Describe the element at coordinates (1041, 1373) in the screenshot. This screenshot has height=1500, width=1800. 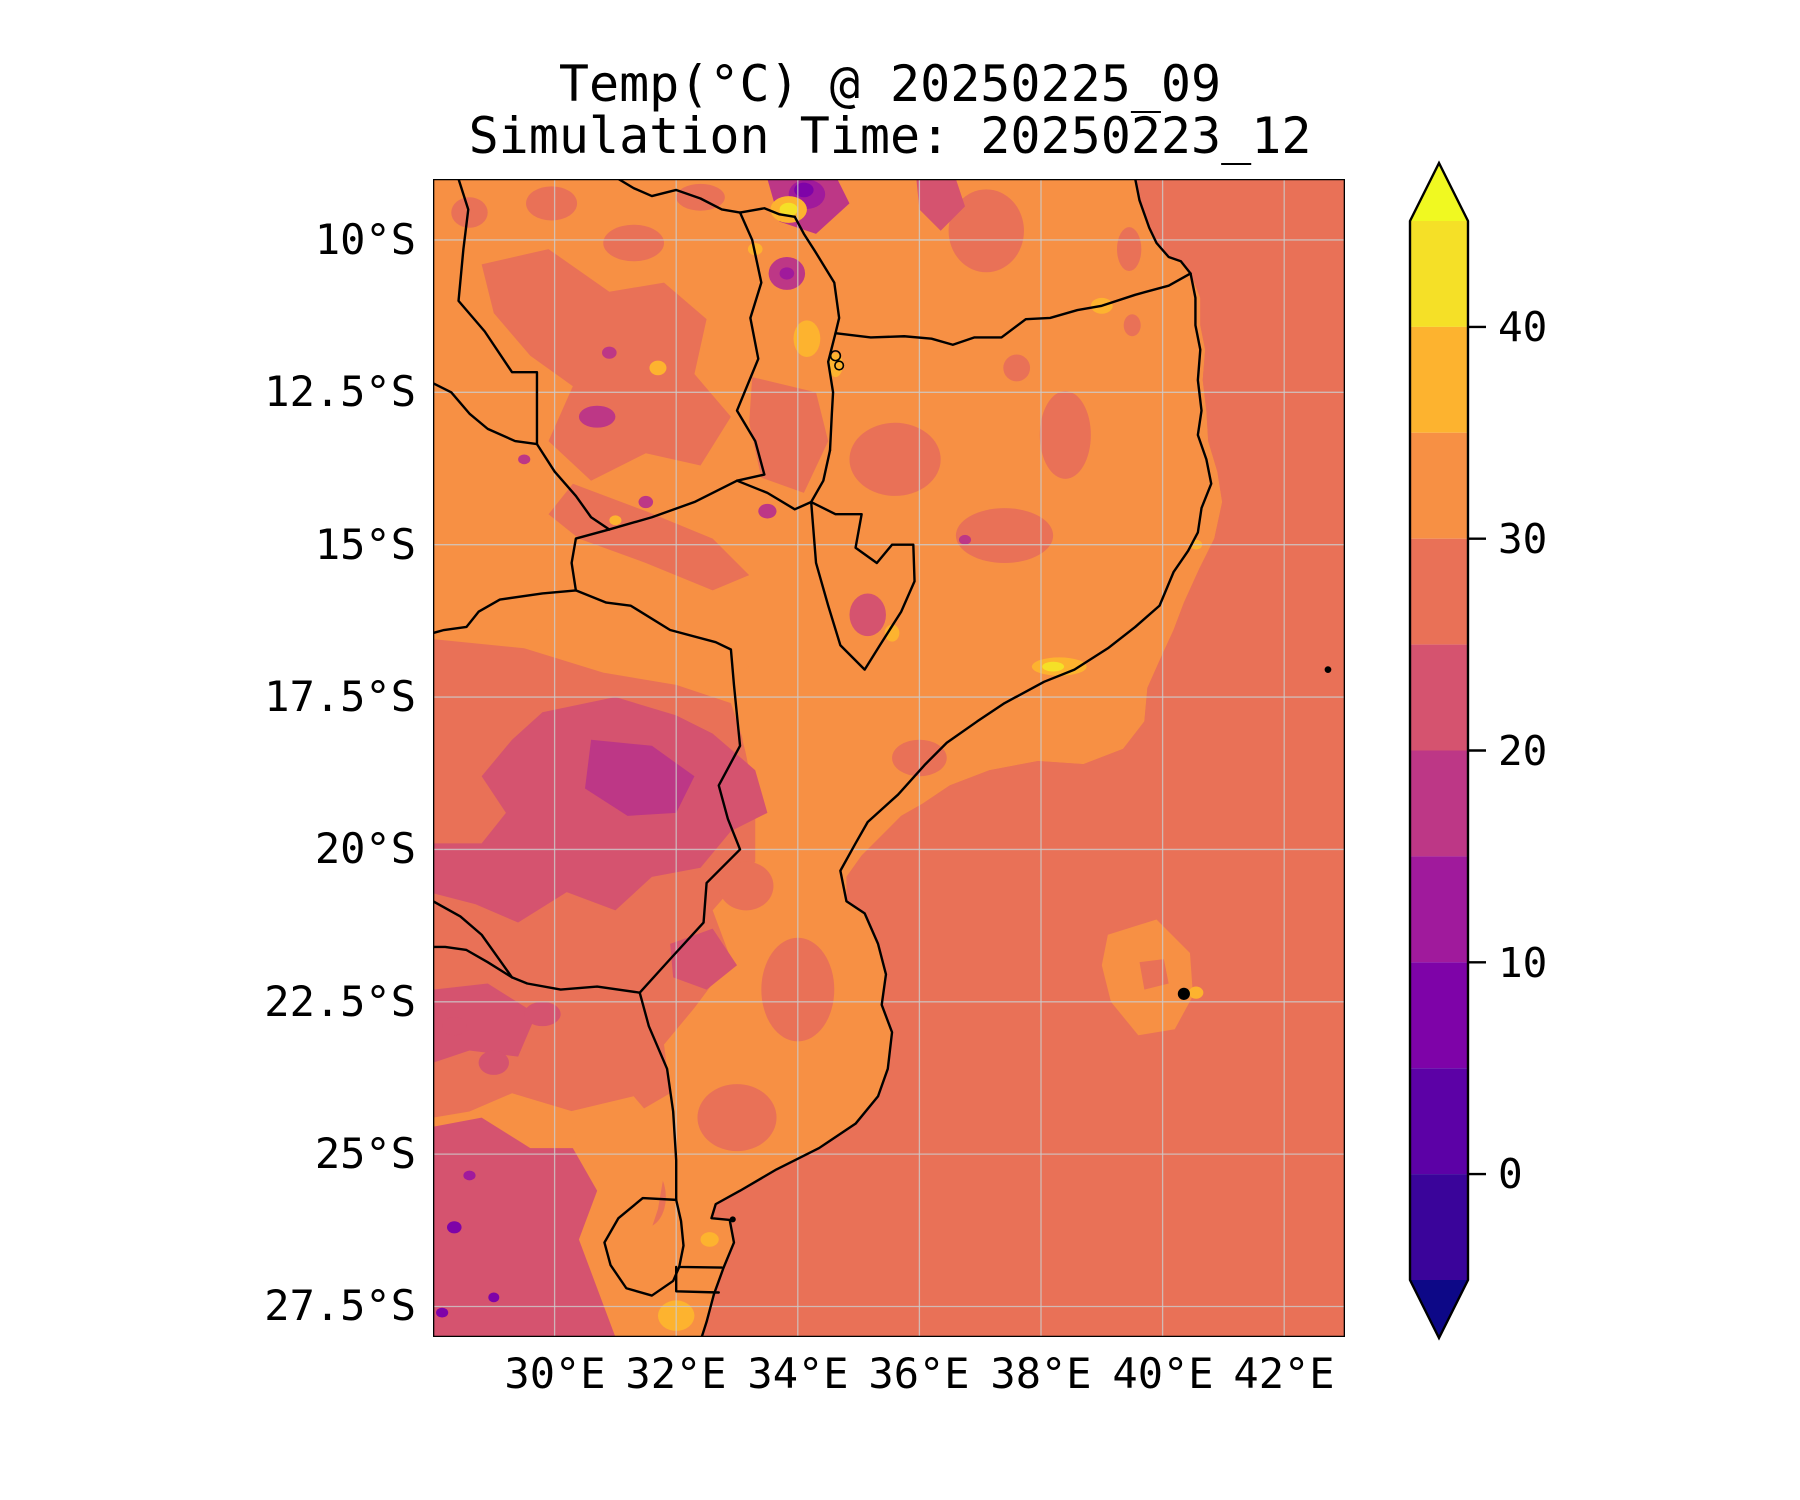
I see `x-tick-38e: 38°E` at that location.